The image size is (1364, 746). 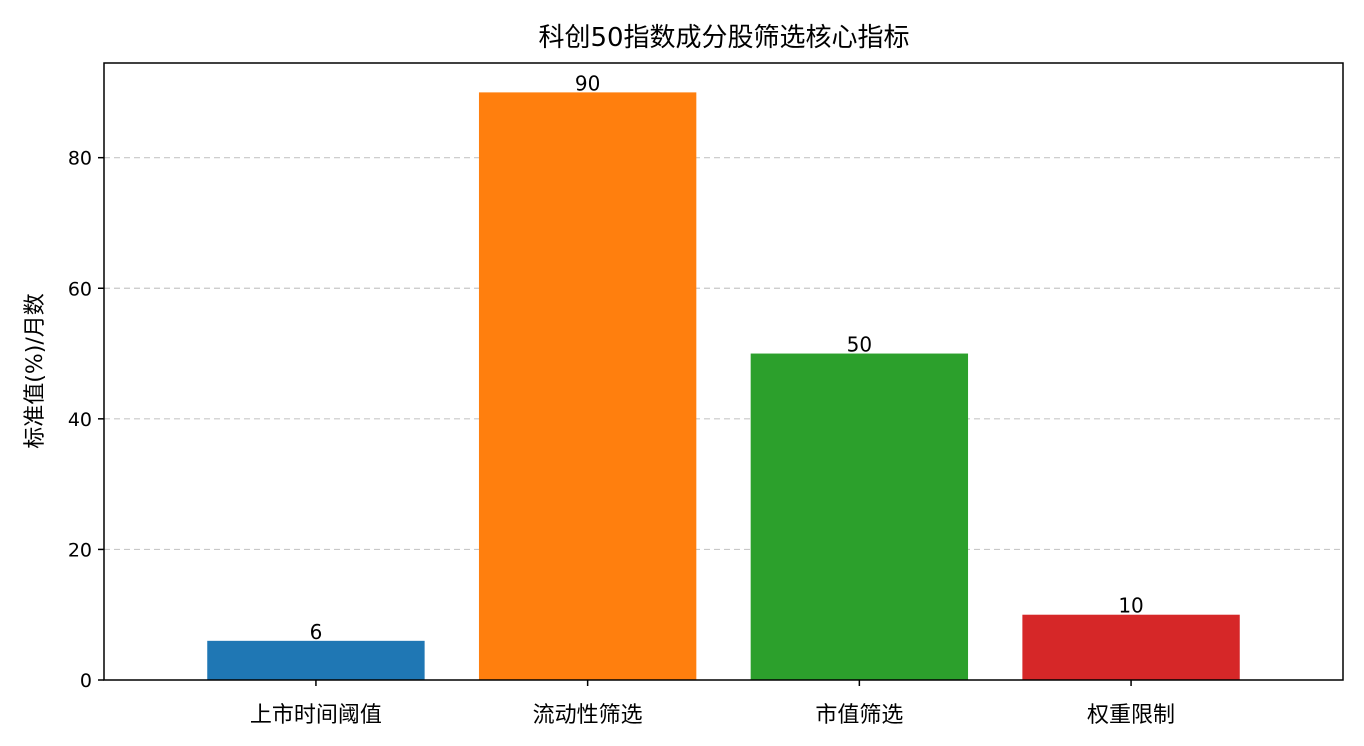 What do you see at coordinates (1130, 606) in the screenshot?
I see `data-label: 10` at bounding box center [1130, 606].